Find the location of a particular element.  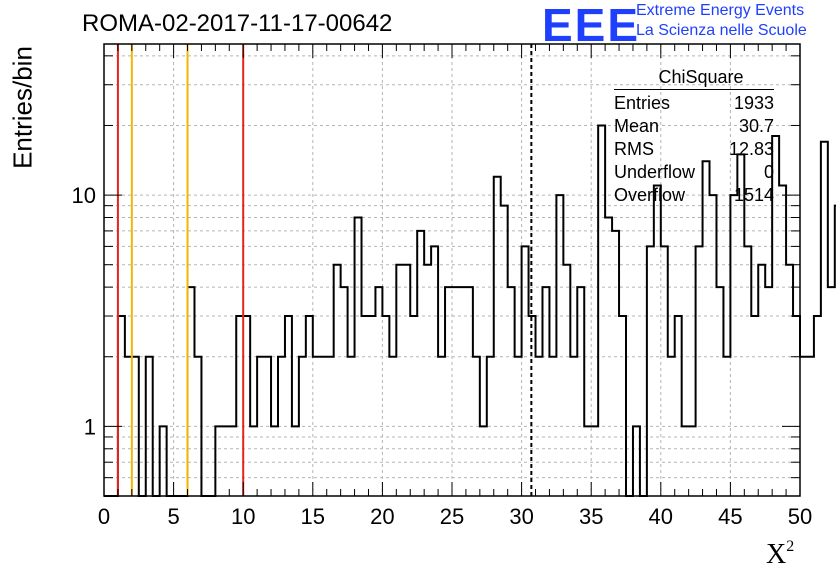

stats-value: 12.83 is located at coordinates (751, 149).